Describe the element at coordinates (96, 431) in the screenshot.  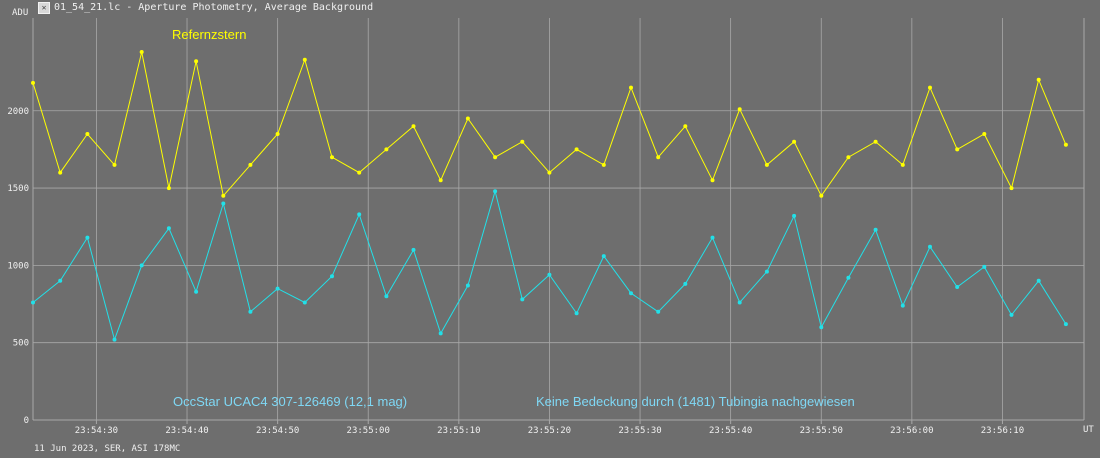
I see `x-tick-label: 23:54:30` at that location.